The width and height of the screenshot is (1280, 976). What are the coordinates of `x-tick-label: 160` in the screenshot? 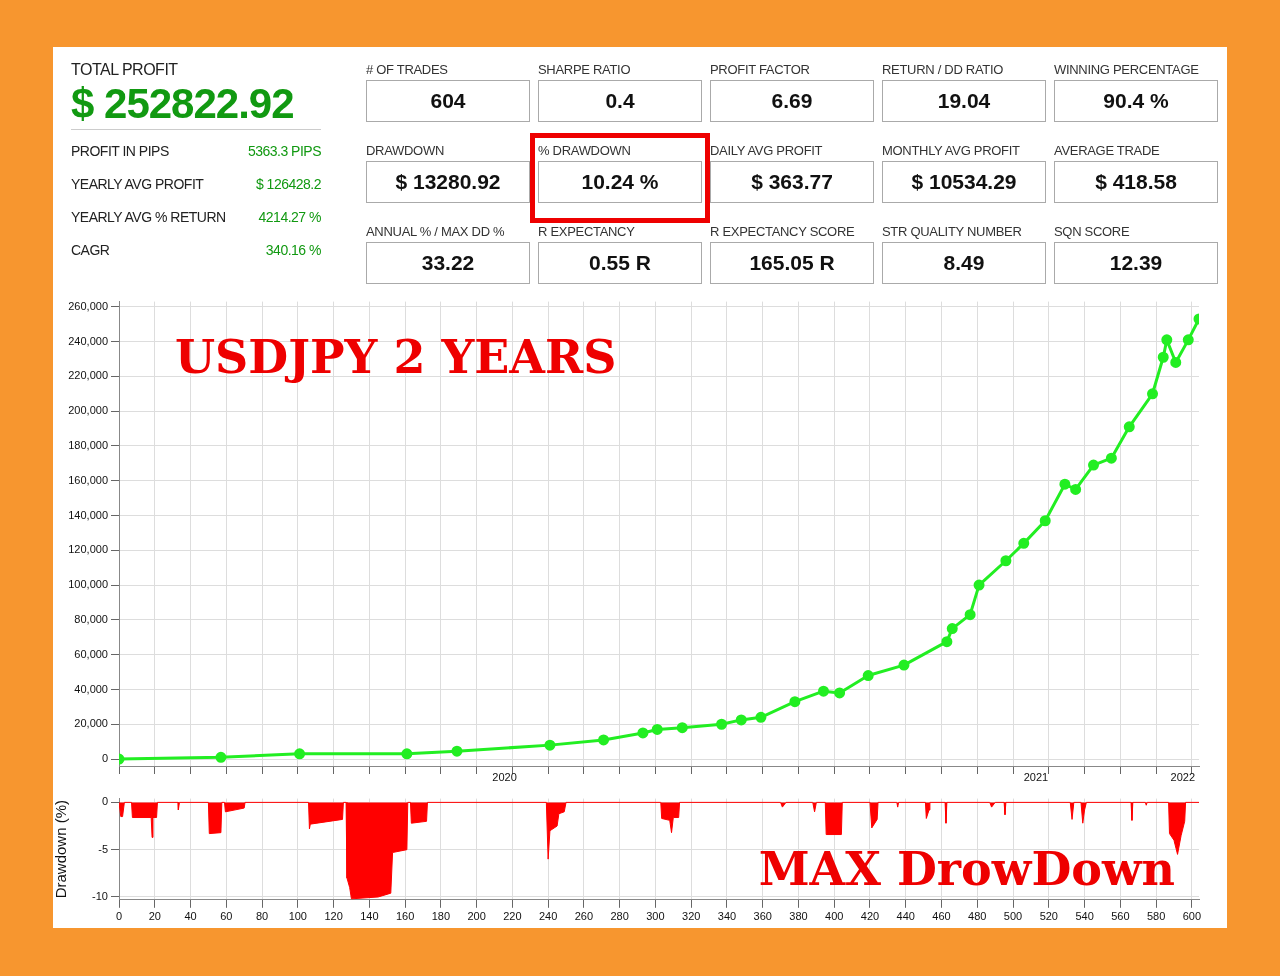 It's located at (405, 916).